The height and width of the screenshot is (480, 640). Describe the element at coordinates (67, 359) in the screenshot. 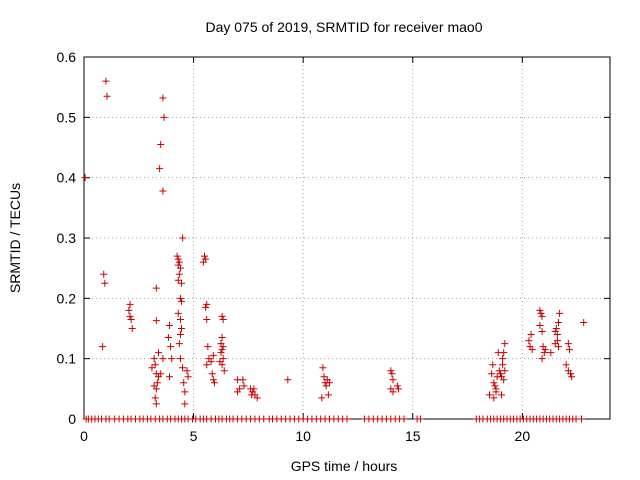

I see `y-tick-label: 0.1` at that location.